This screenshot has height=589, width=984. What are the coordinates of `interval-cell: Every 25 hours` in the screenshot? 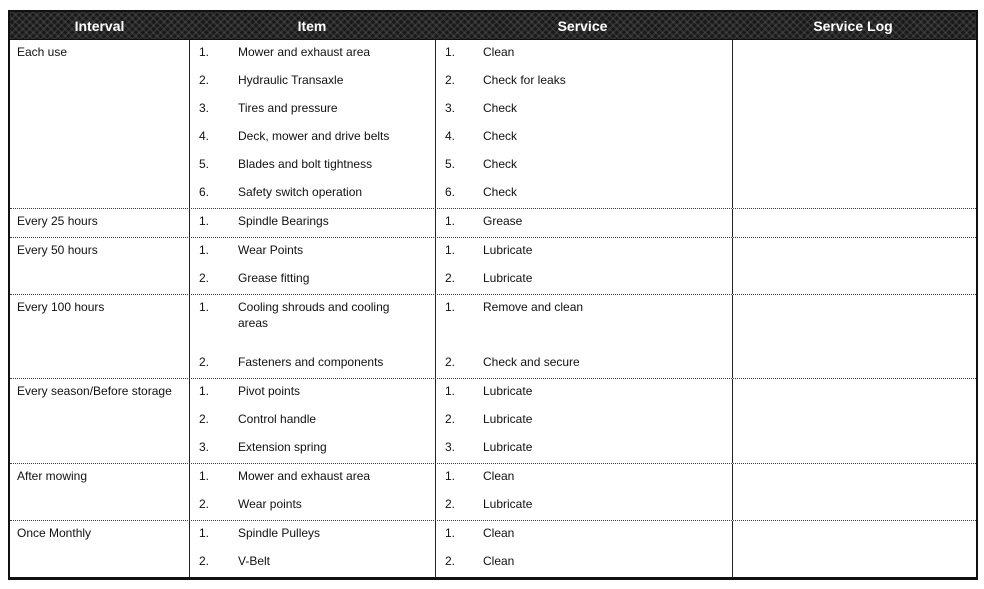 It's located at (57, 221).